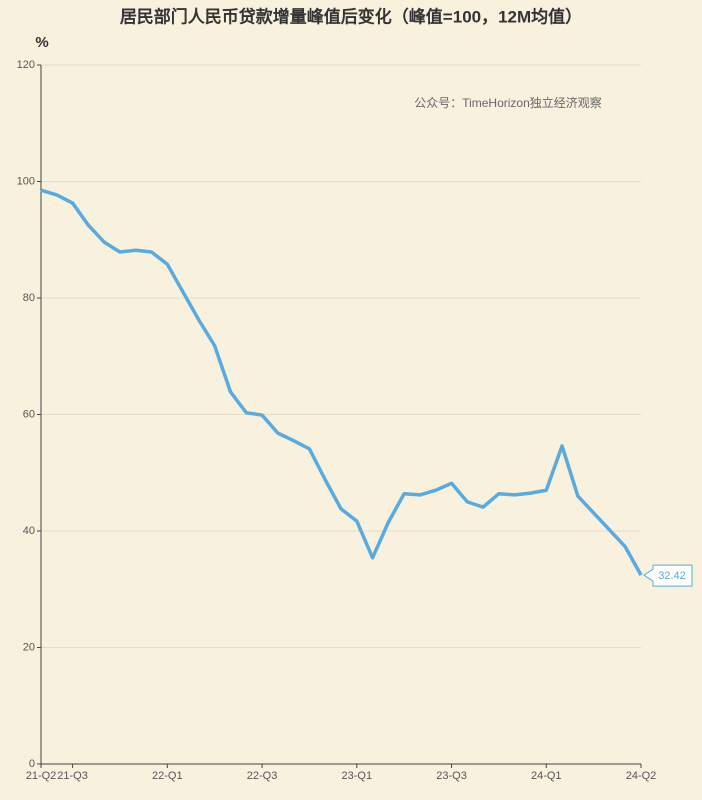 The width and height of the screenshot is (702, 800). I want to click on x-tick-label: 21-Q2, so click(41, 776).